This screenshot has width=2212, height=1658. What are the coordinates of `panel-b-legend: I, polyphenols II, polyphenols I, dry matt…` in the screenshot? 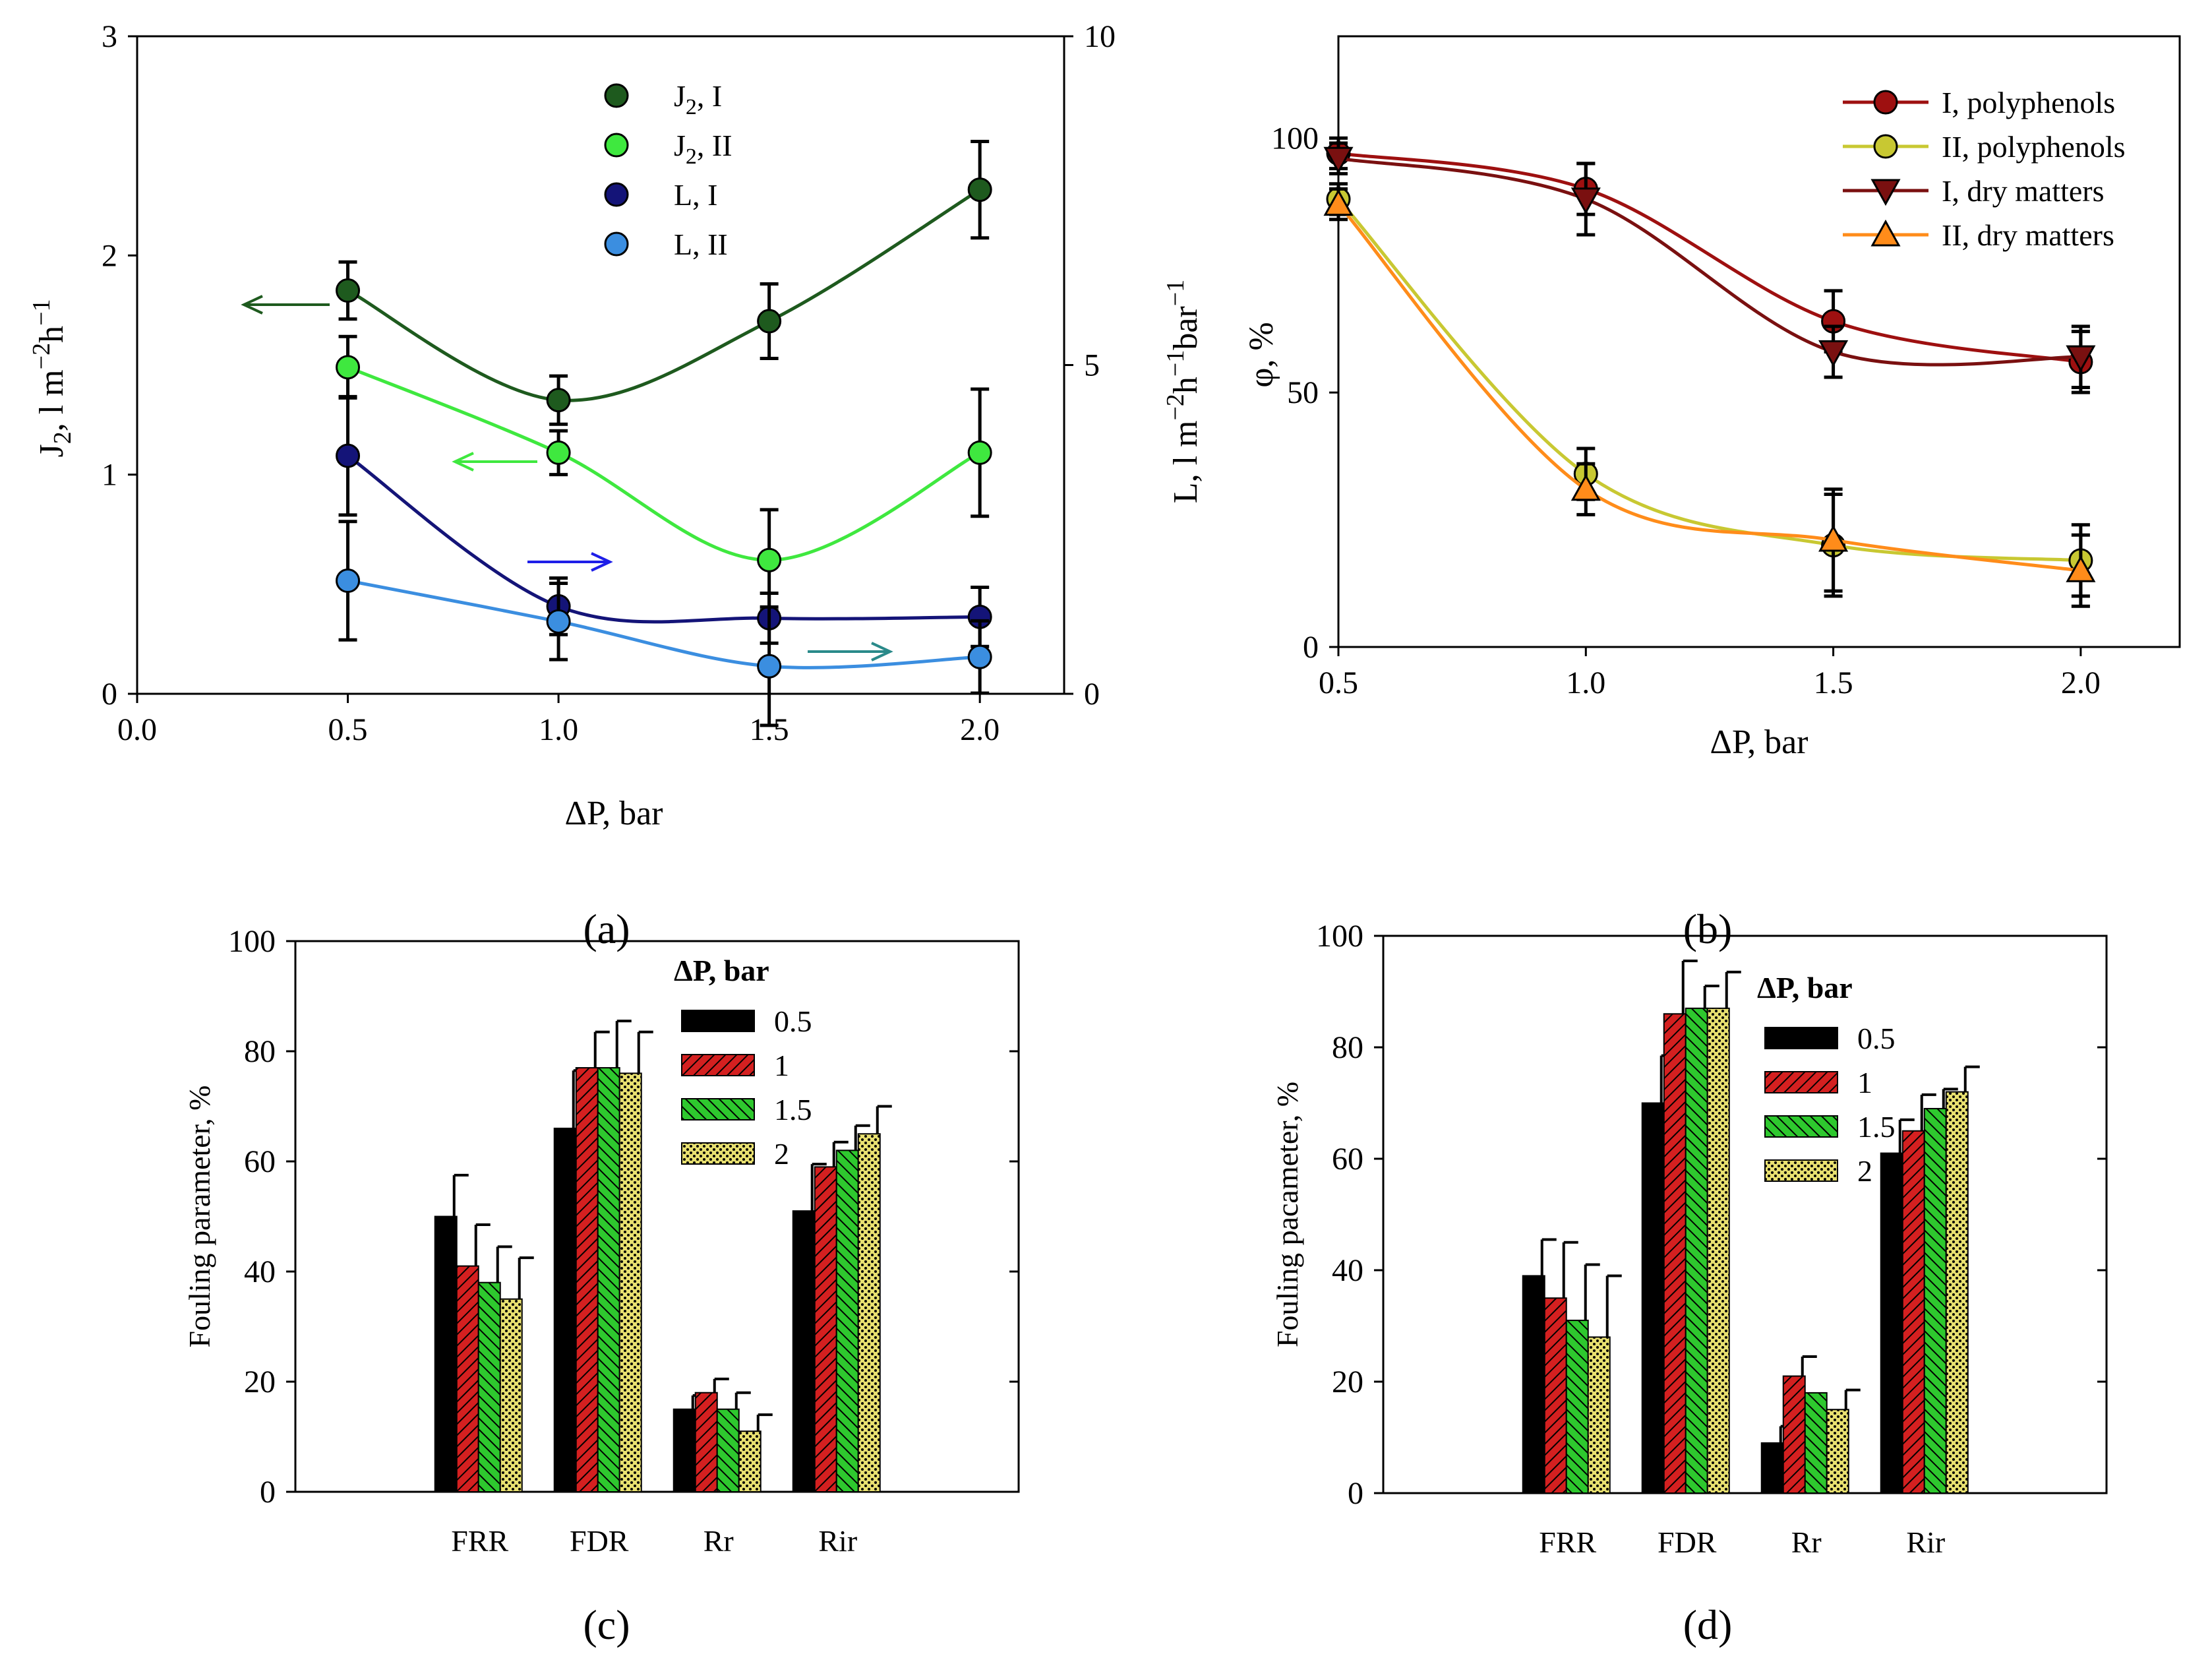 It's located at (1984, 169).